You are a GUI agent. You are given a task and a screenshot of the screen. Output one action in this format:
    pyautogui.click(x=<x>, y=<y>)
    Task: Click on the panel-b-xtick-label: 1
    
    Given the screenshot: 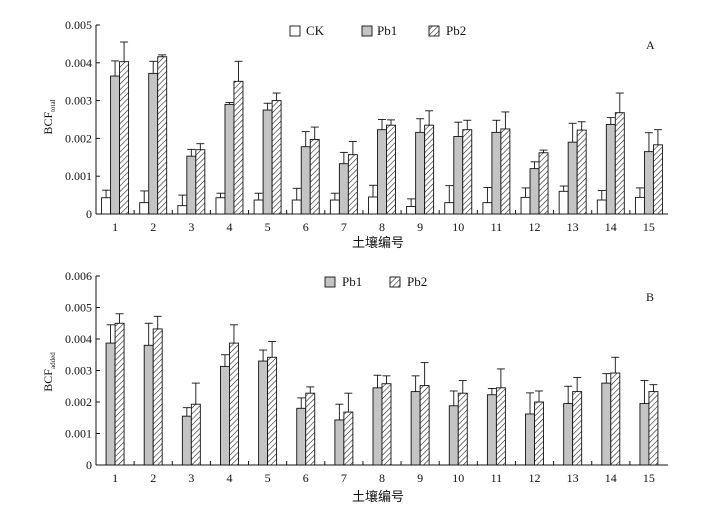 What is the action you would take?
    pyautogui.click(x=115, y=478)
    